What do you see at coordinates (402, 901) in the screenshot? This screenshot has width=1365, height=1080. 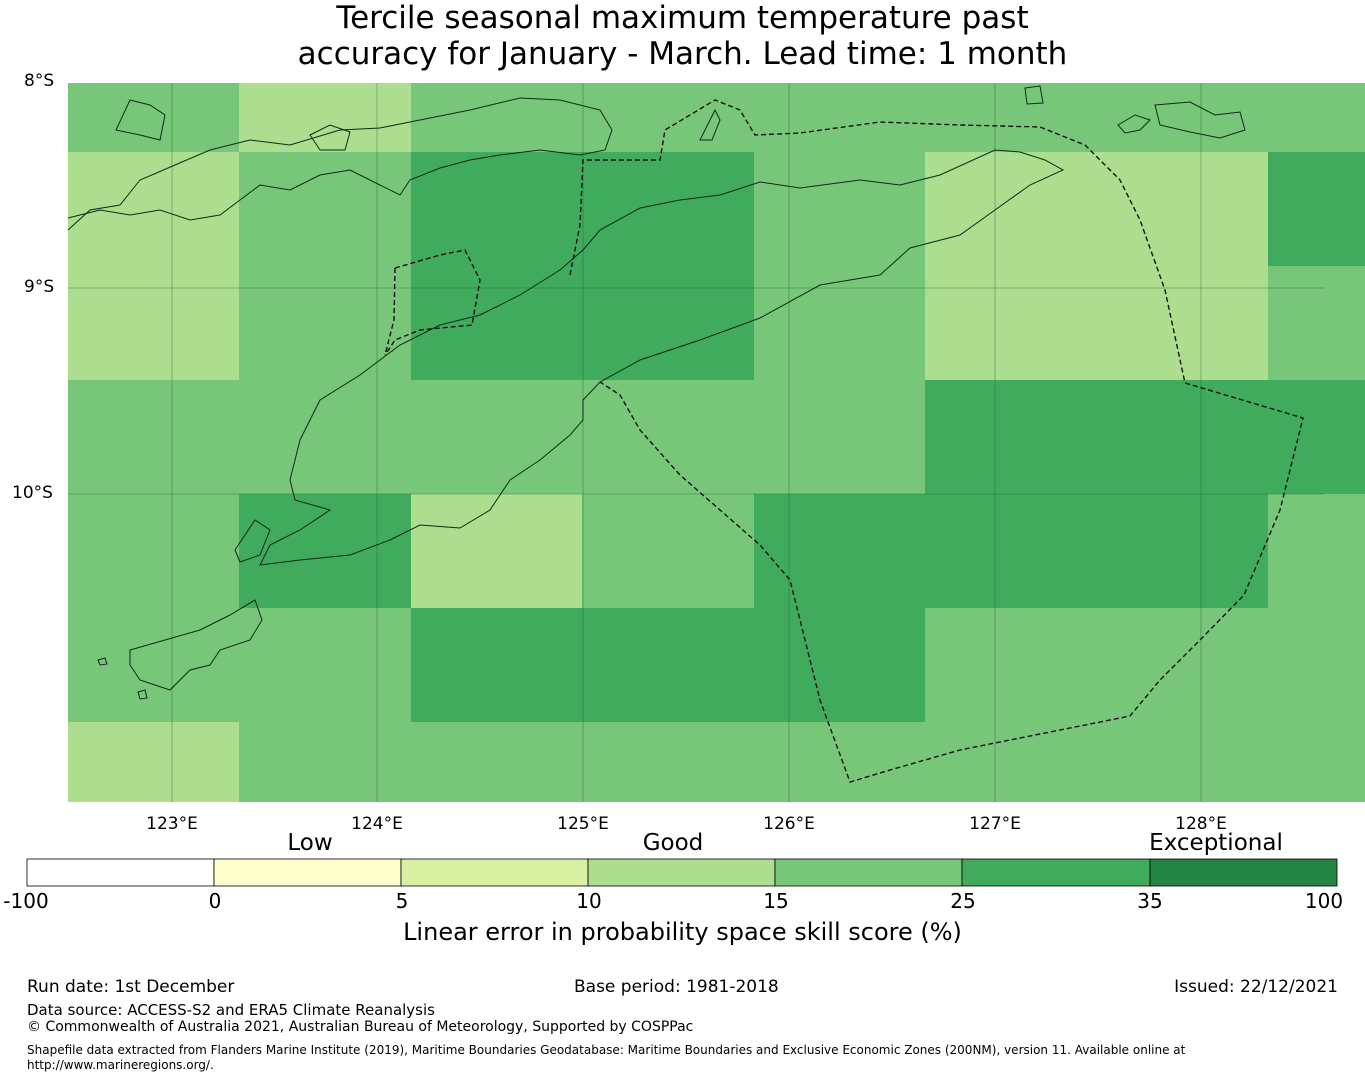 I see `legend-tick-2: 5` at bounding box center [402, 901].